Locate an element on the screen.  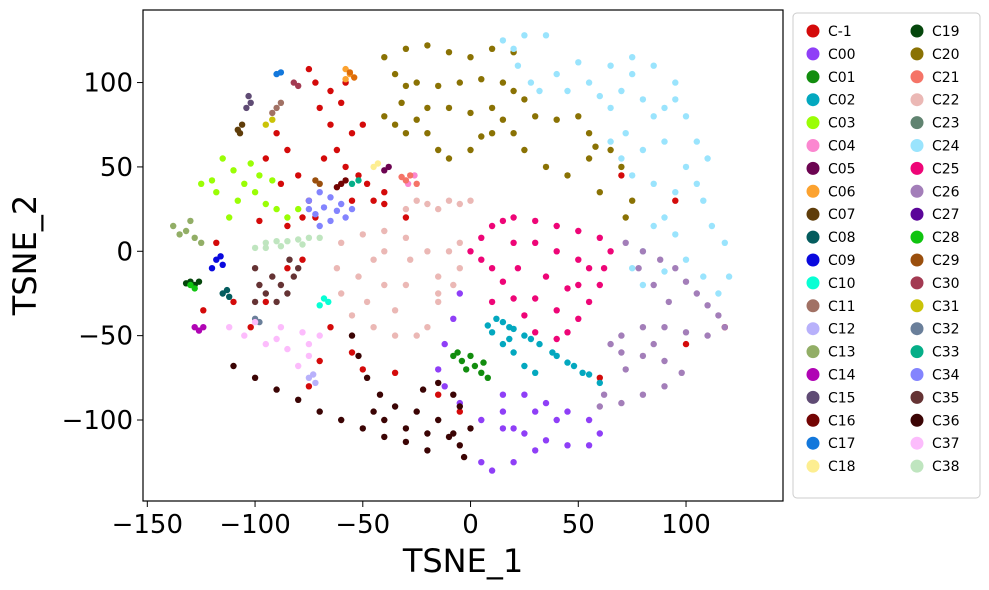
series-C22 is located at coordinates (403, 268).